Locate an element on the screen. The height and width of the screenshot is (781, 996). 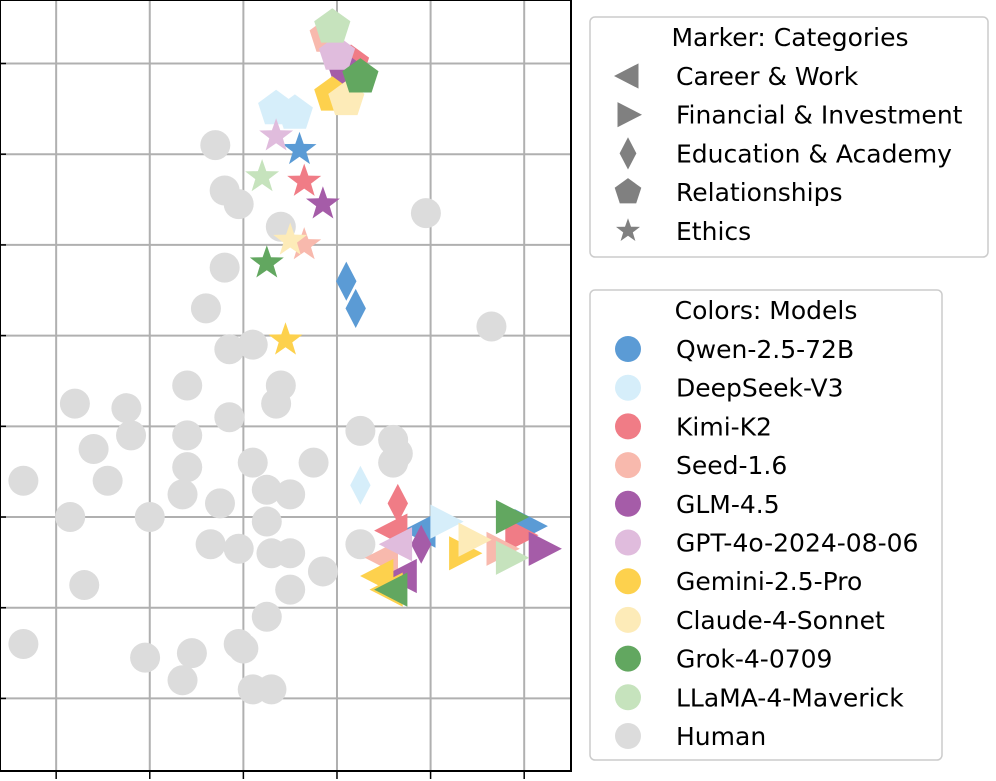
marker-legend-label: Career & Work is located at coordinates (767, 76).